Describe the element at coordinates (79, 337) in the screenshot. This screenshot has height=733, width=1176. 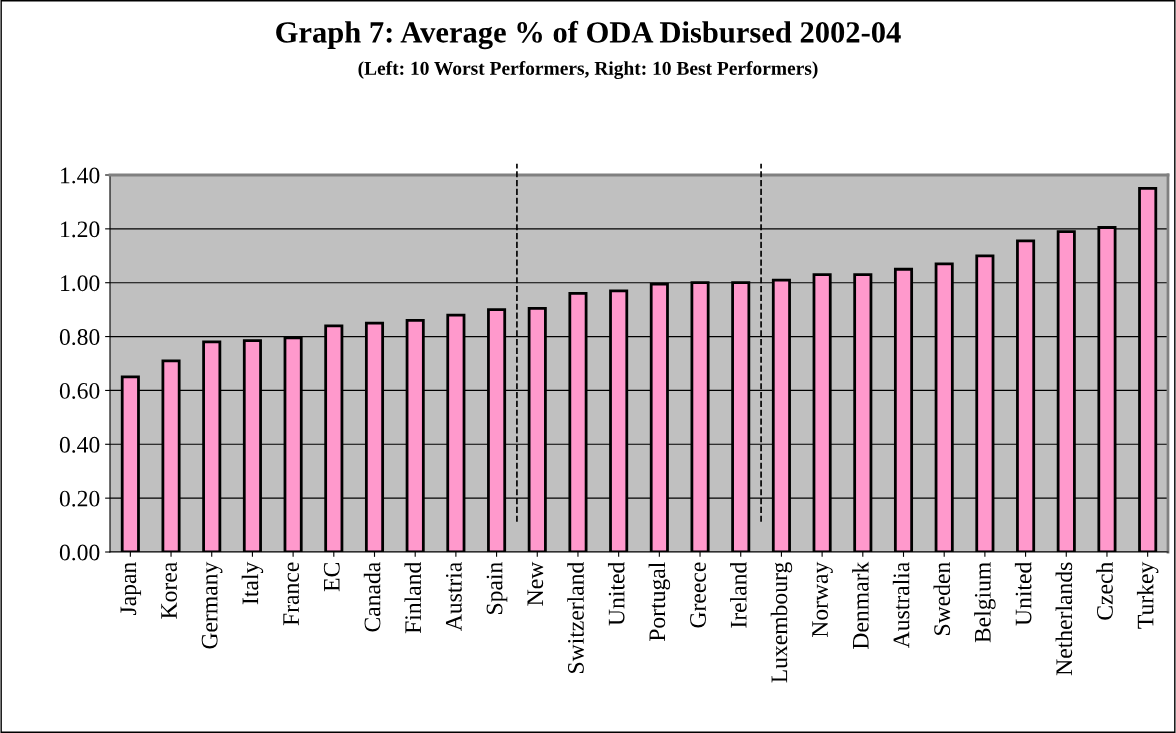
I see `y-tick-label: 0.80` at that location.